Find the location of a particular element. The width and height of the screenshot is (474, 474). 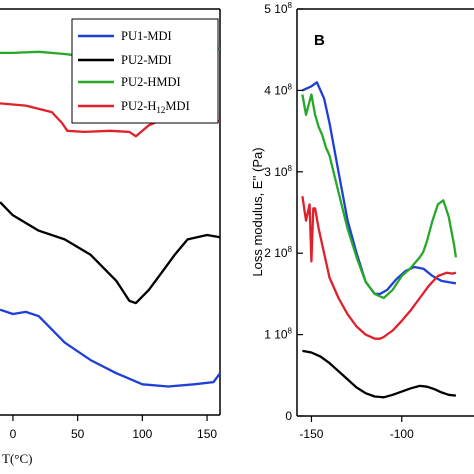

panel-b-y-tick-label: 3 108 is located at coordinates (278, 171).